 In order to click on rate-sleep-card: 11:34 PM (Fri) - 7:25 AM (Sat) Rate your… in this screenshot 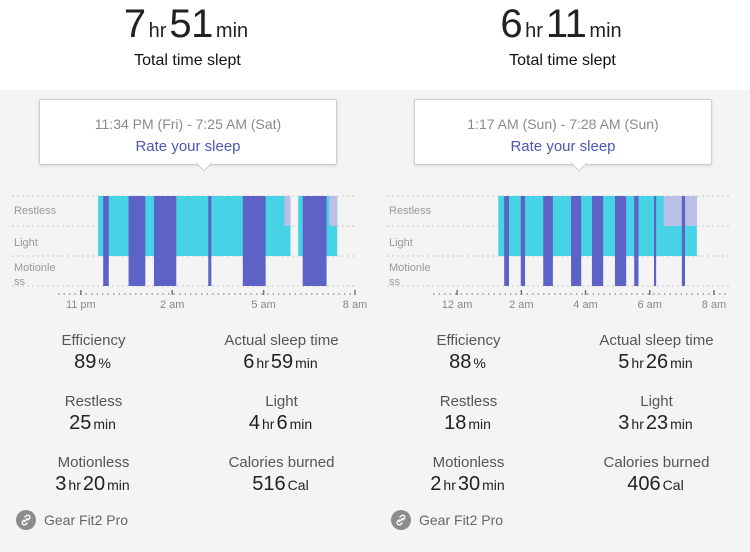, I will do `click(188, 135)`.